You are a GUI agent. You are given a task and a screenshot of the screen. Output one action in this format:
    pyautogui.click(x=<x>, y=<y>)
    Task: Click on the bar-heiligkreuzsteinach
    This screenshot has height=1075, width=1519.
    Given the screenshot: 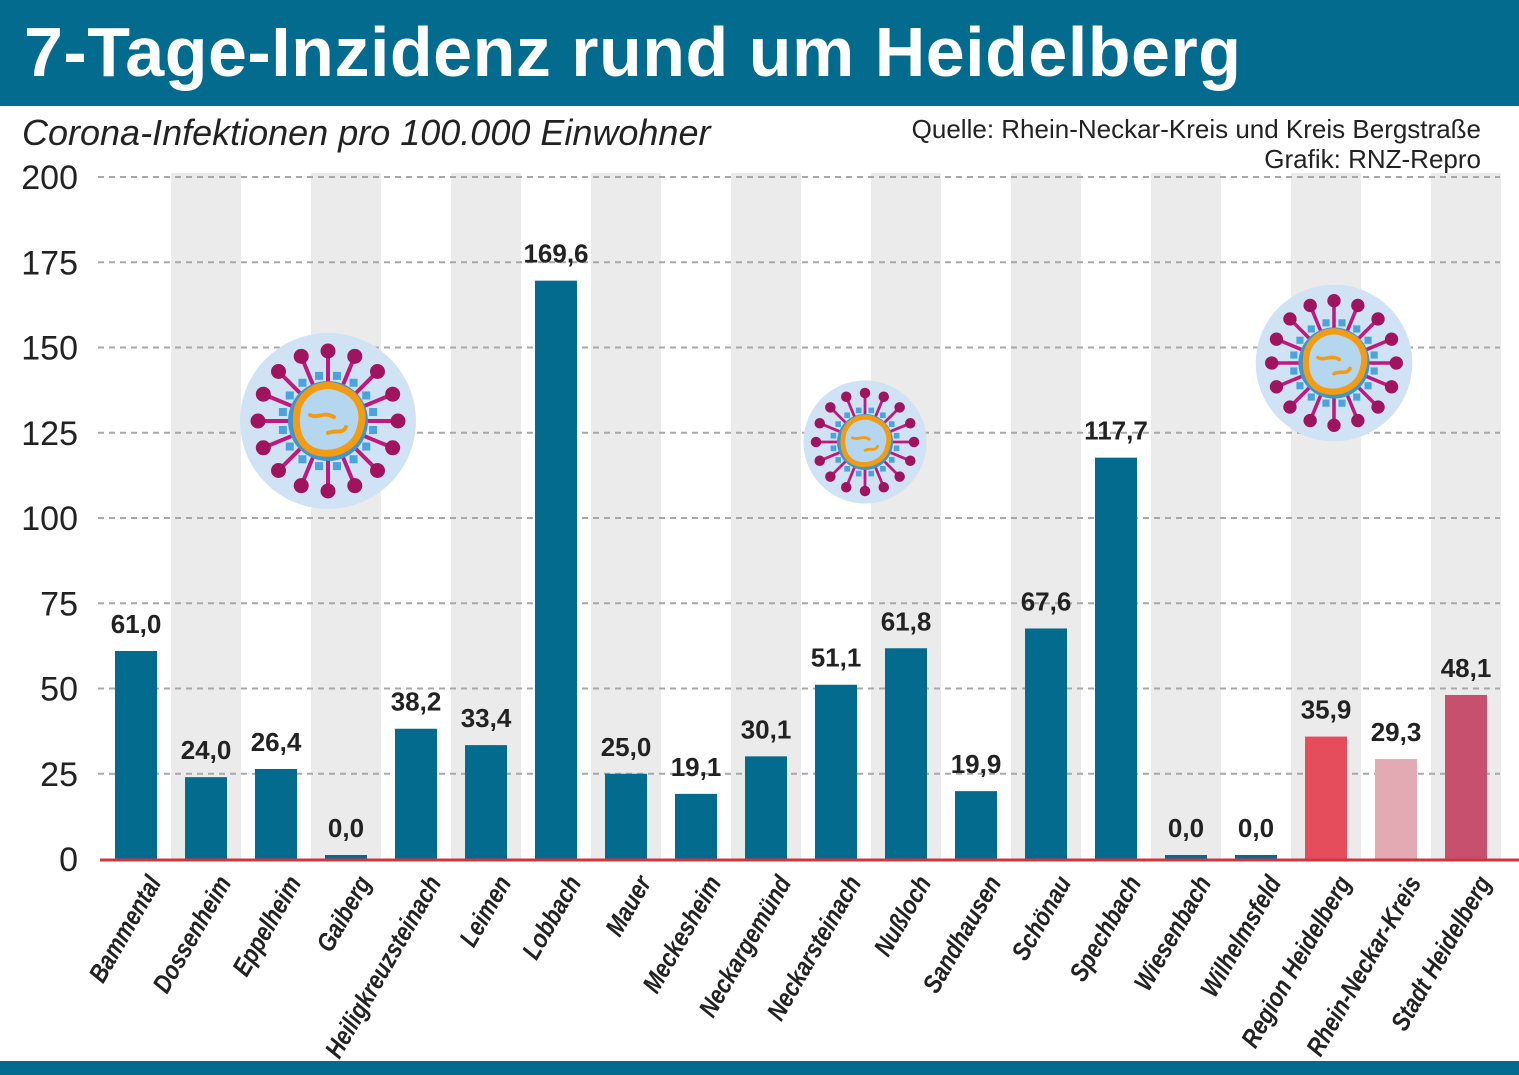 What is the action you would take?
    pyautogui.click(x=416, y=793)
    